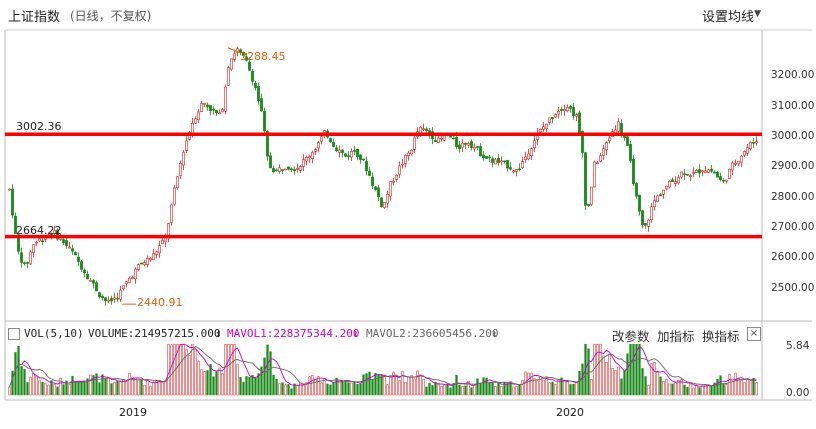 This screenshot has width=816, height=429. Describe the element at coordinates (293, 333) in the screenshot. I see `mavol1-value: MAVOL1:228375344.200` at that location.